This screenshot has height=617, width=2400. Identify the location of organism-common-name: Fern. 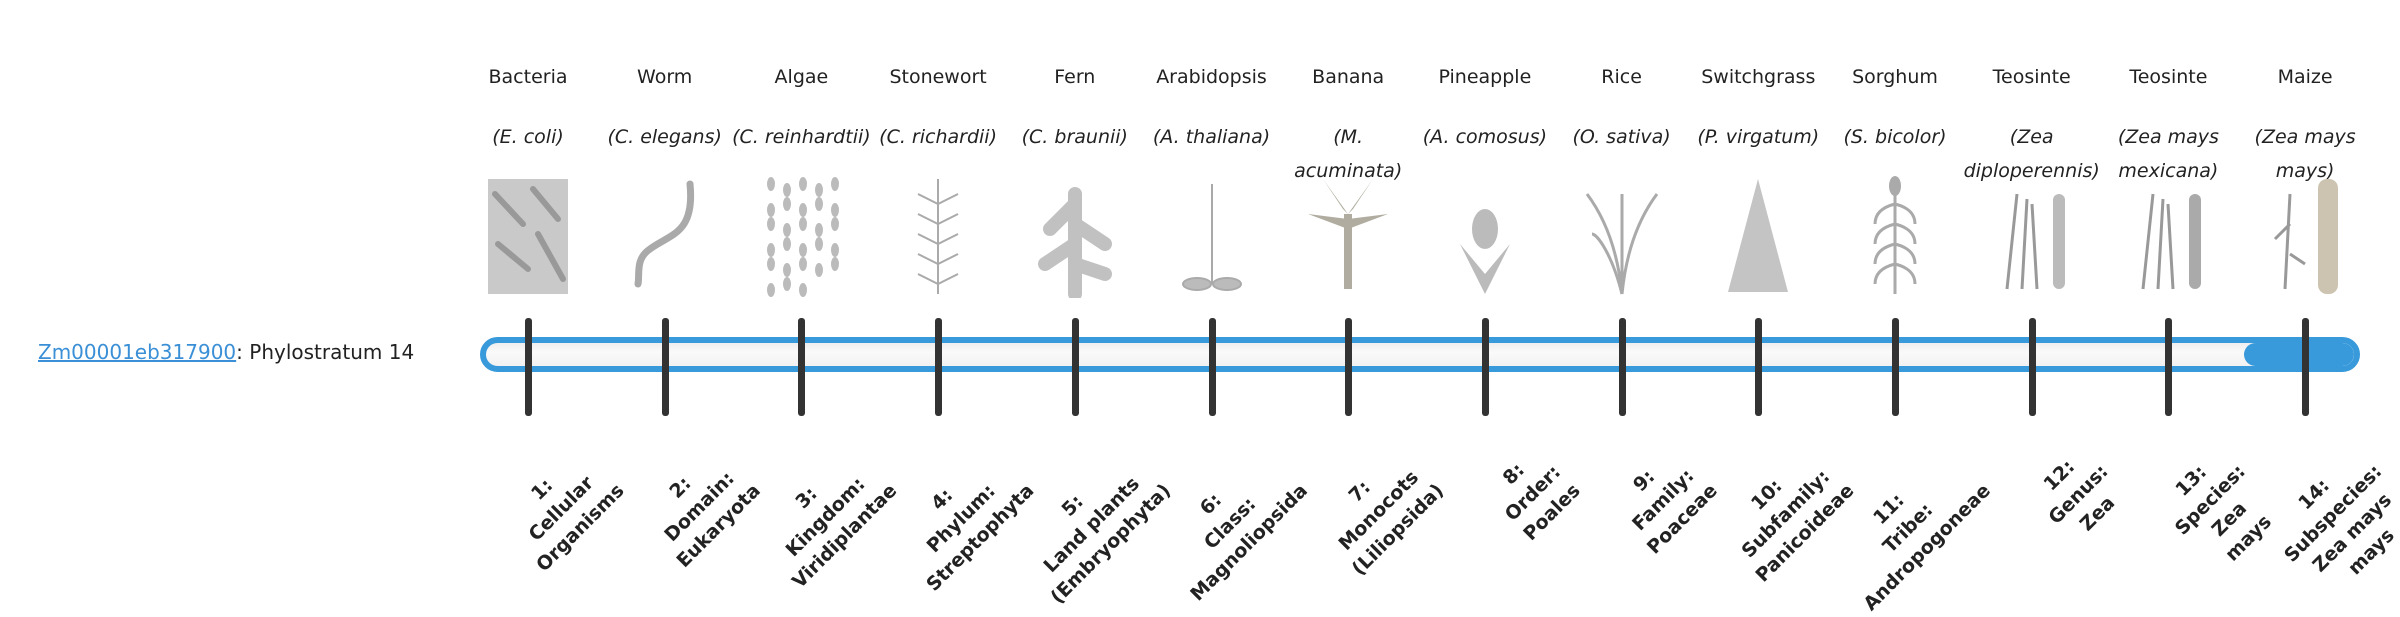
(1075, 77).